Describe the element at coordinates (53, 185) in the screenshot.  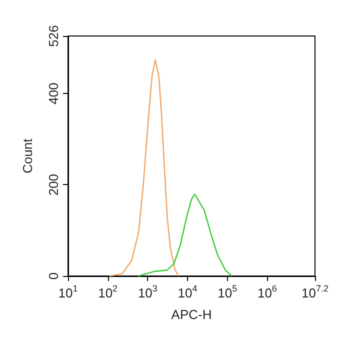
I see `y-tick-label: 200` at that location.